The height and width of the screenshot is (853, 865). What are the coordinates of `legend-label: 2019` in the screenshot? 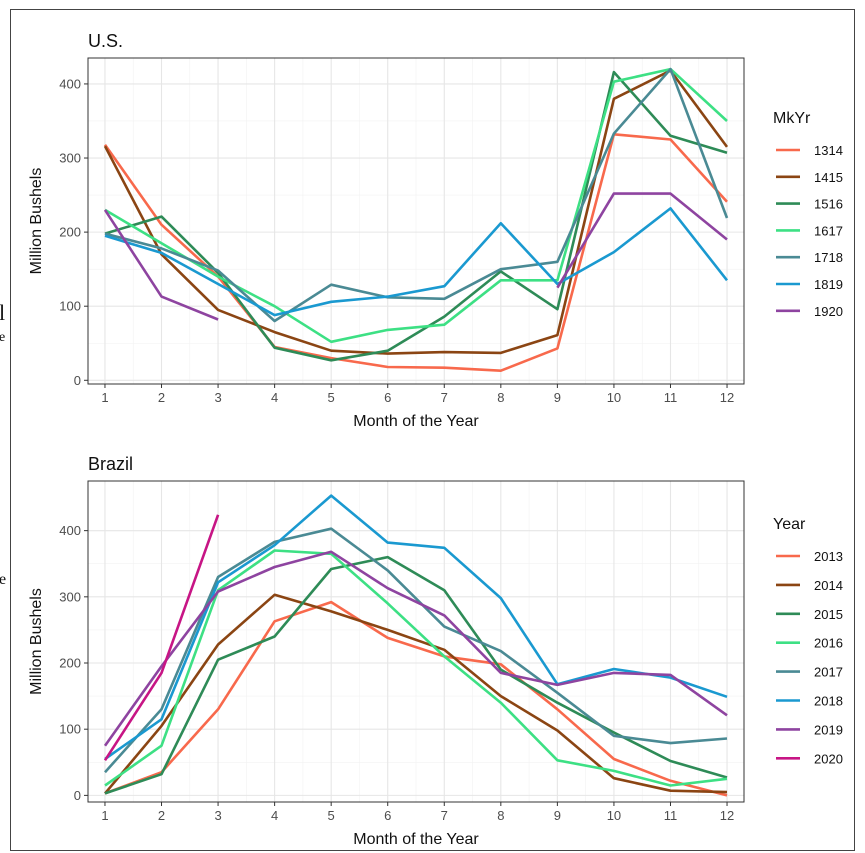 It's located at (828, 729).